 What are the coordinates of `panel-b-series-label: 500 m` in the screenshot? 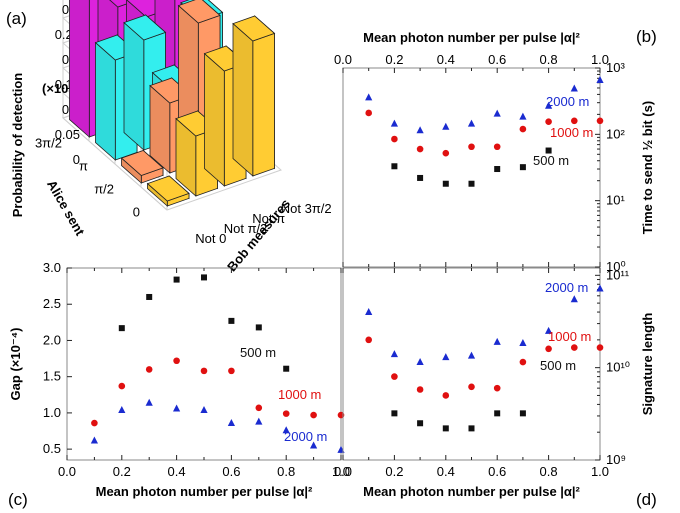 It's located at (551, 160).